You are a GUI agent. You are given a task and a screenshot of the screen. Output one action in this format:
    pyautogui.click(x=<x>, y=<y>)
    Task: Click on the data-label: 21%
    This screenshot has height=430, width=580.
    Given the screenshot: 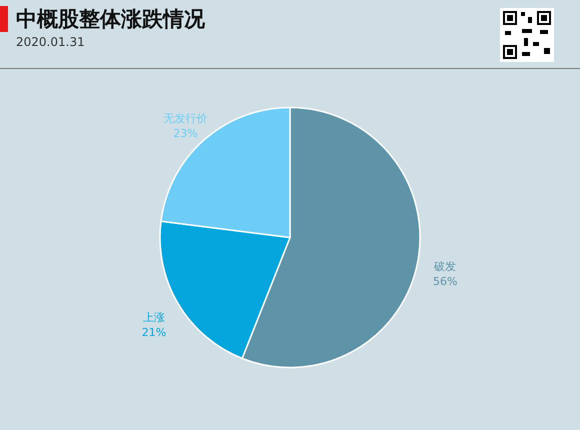 What is the action you would take?
    pyautogui.click(x=154, y=332)
    